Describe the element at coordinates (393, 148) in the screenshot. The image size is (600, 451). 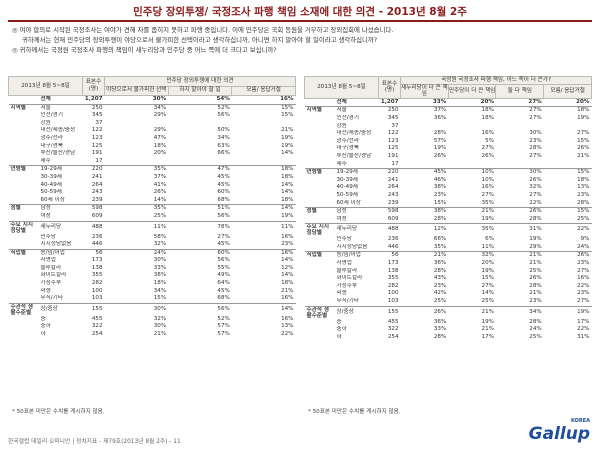
I see `row-n: 125` at that location.